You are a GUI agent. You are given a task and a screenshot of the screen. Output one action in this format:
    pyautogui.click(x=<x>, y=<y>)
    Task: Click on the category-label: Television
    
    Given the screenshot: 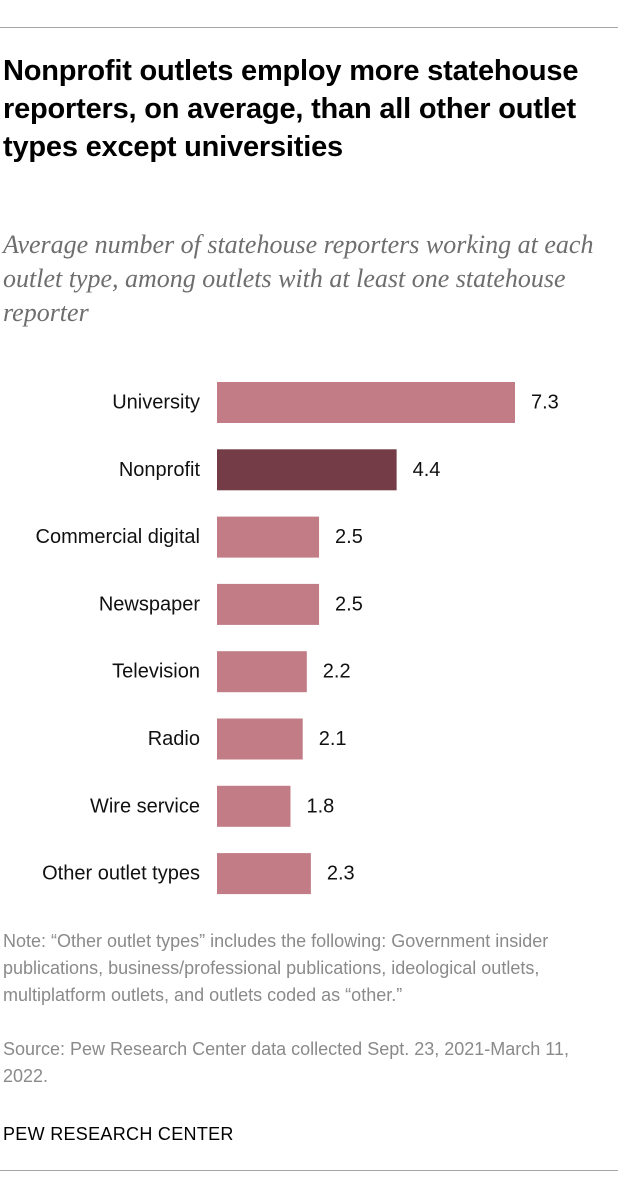 What is the action you would take?
    pyautogui.click(x=156, y=672)
    